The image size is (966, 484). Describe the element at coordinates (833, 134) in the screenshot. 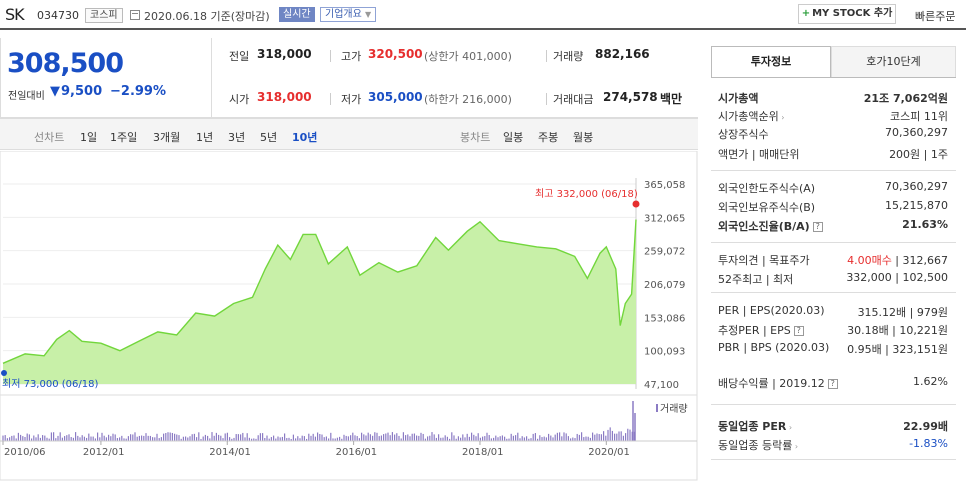

I see `info-row: 상장주식수 70,360,297` at that location.